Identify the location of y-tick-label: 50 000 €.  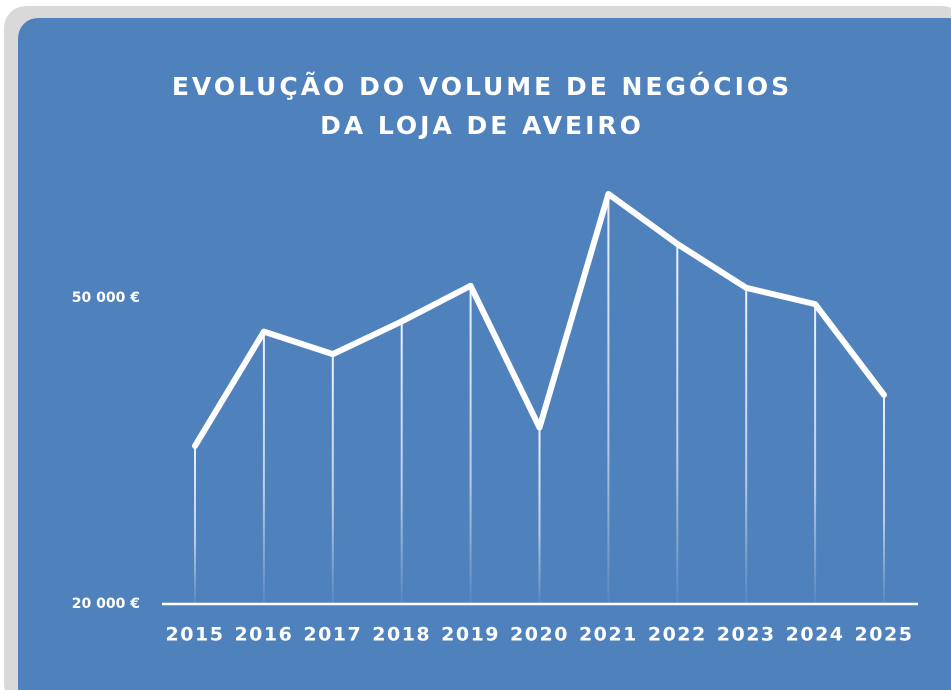
(106, 298).